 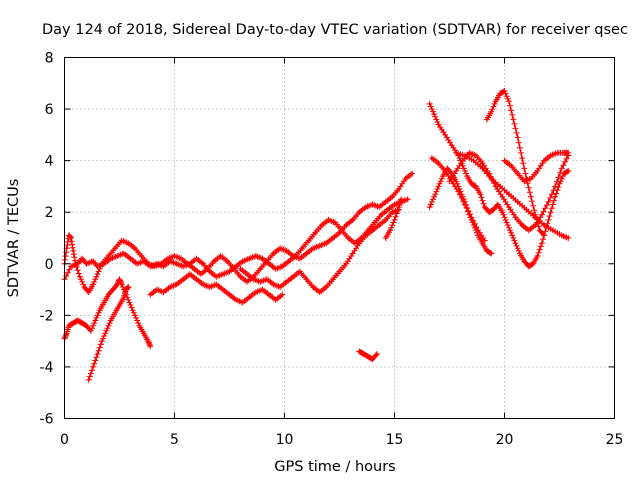 What do you see at coordinates (285, 440) in the screenshot?
I see `x-tick-label: 10` at bounding box center [285, 440].